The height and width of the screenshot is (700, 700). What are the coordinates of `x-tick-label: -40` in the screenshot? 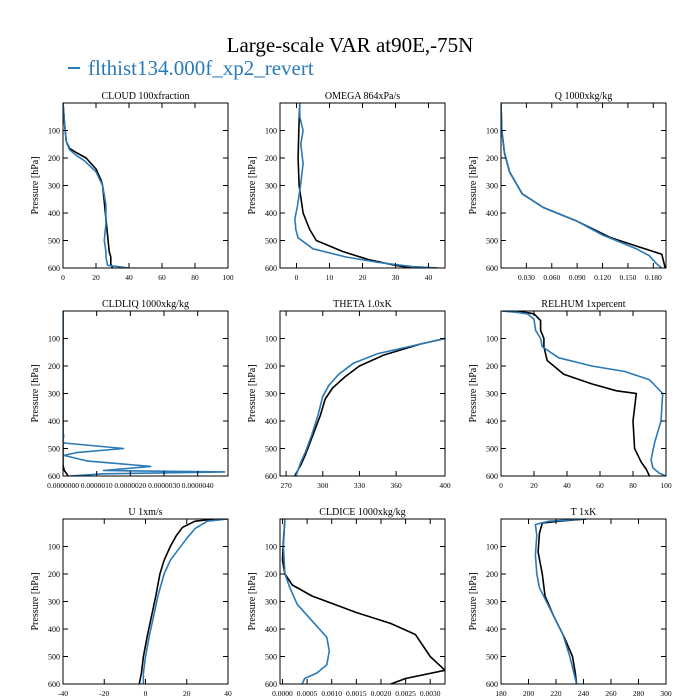 It's located at (63, 693).